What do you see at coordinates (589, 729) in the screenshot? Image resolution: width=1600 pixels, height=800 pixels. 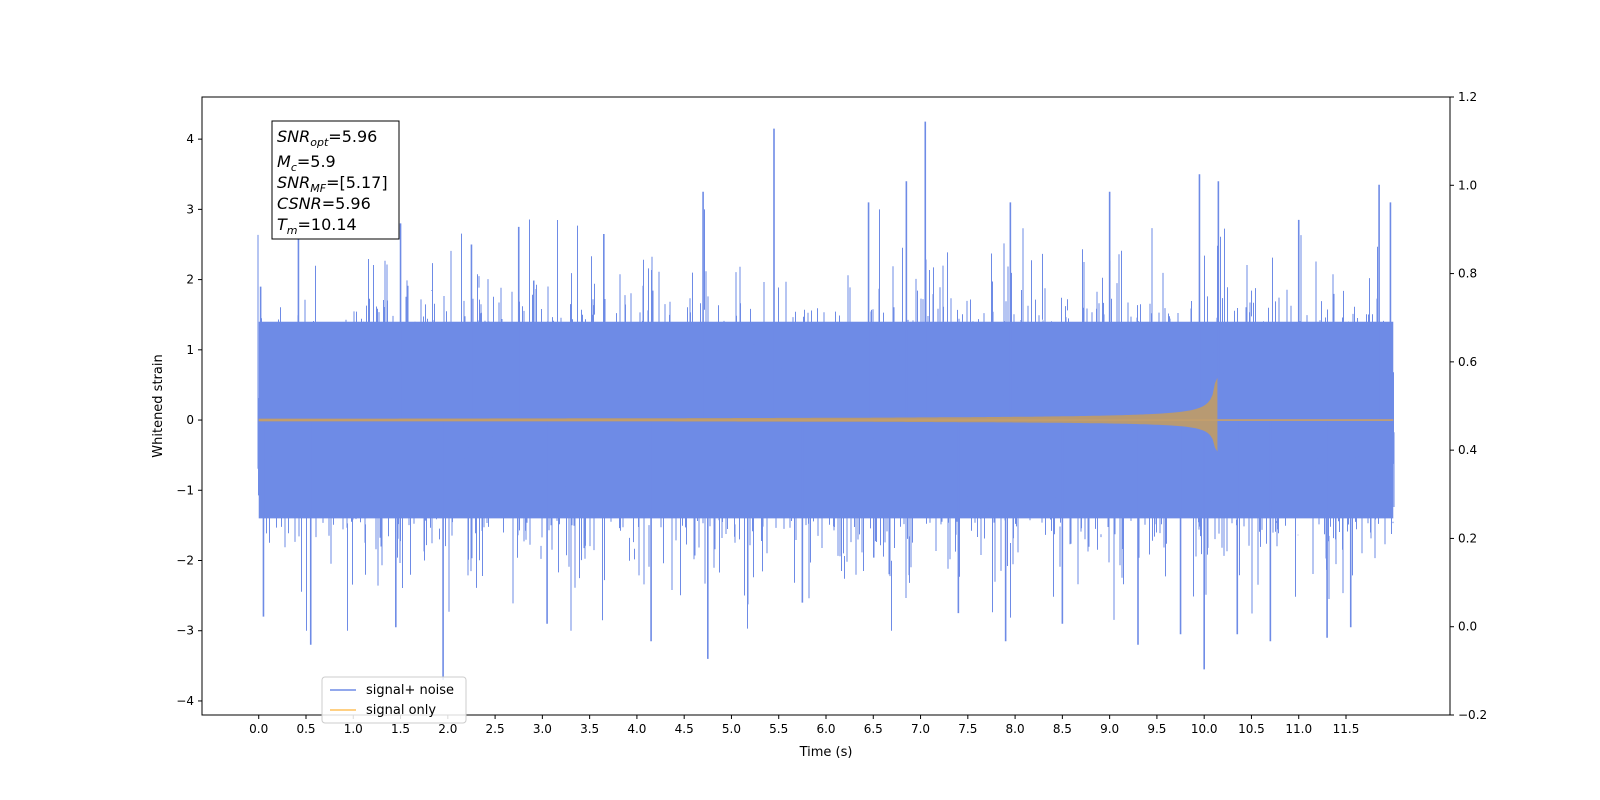 I see `x-tick-label: 3.5` at bounding box center [589, 729].